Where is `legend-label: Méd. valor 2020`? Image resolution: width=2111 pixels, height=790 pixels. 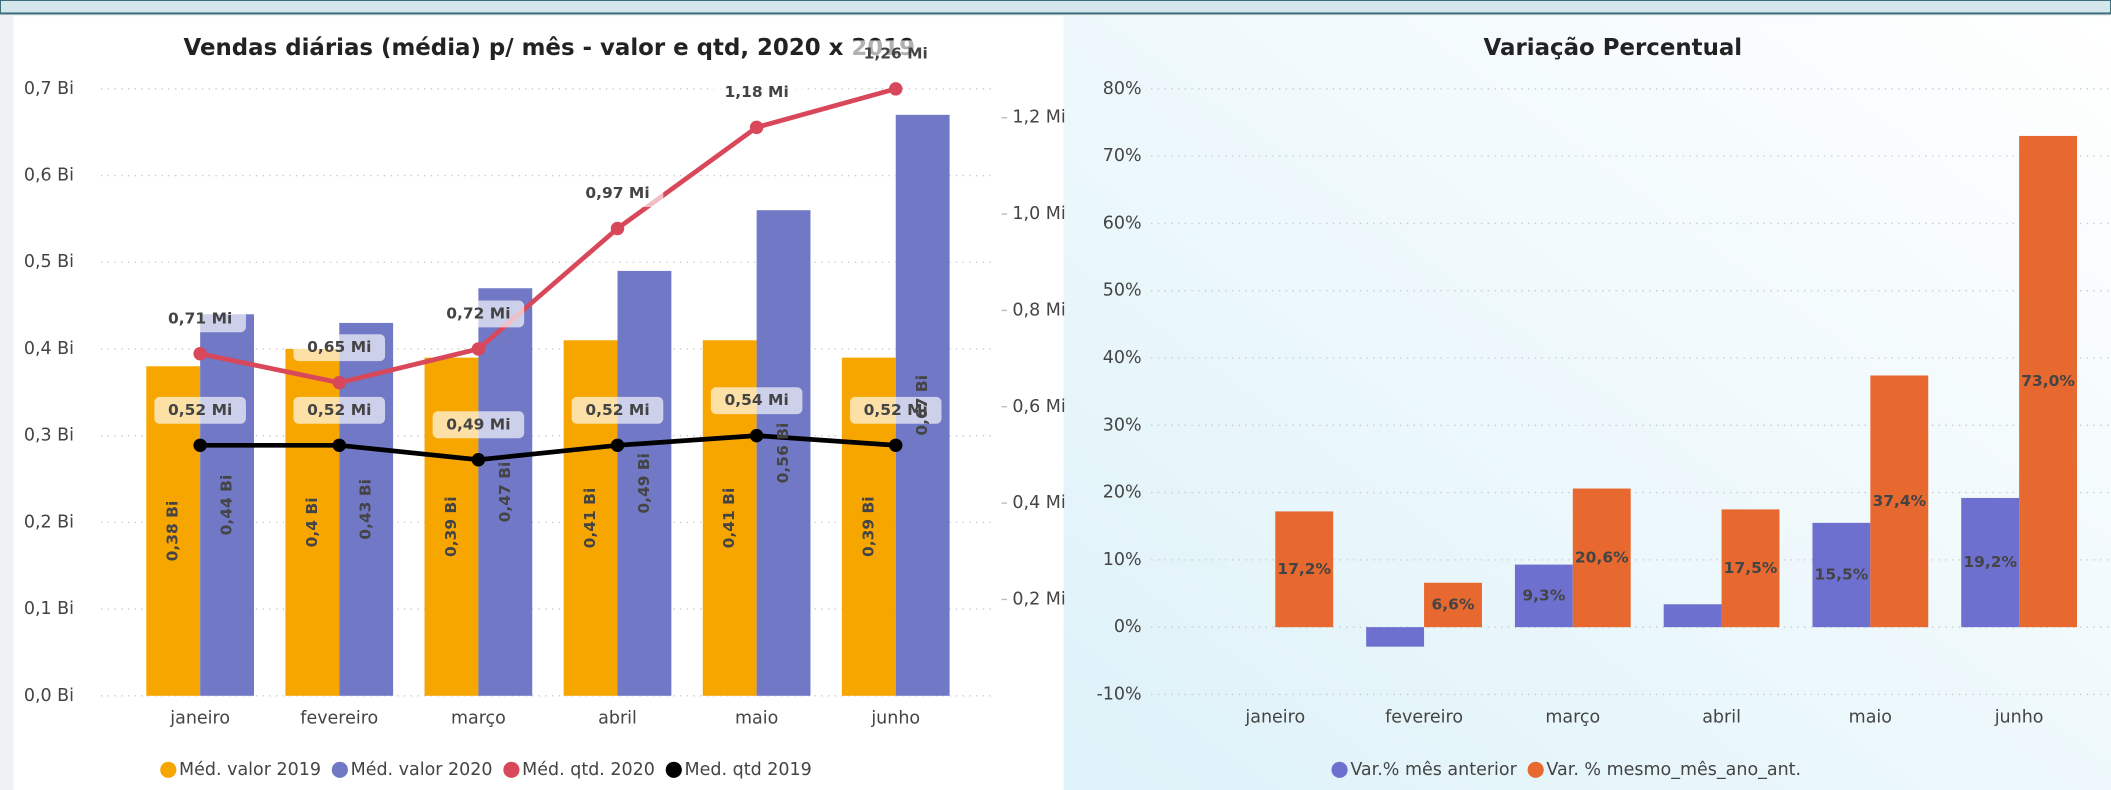 legend-label: Méd. valor 2020 is located at coordinates (422, 770).